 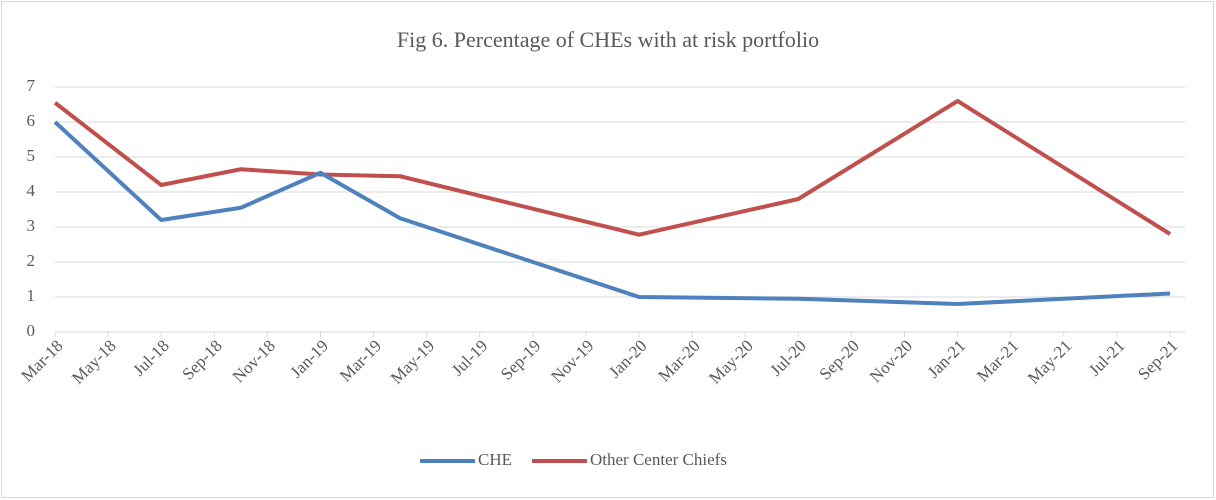 What do you see at coordinates (31, 190) in the screenshot?
I see `y-tick-label: 4` at bounding box center [31, 190].